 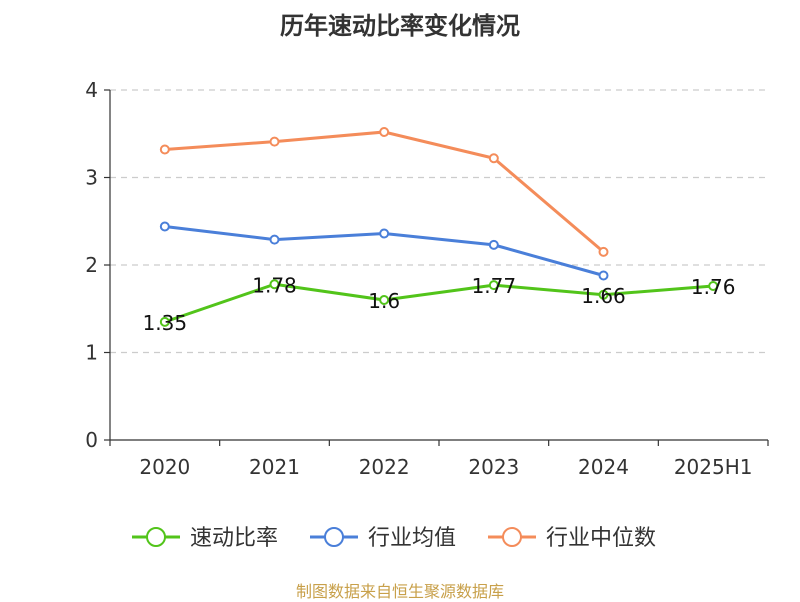 I want to click on data-label: 1.66, so click(x=603, y=296).